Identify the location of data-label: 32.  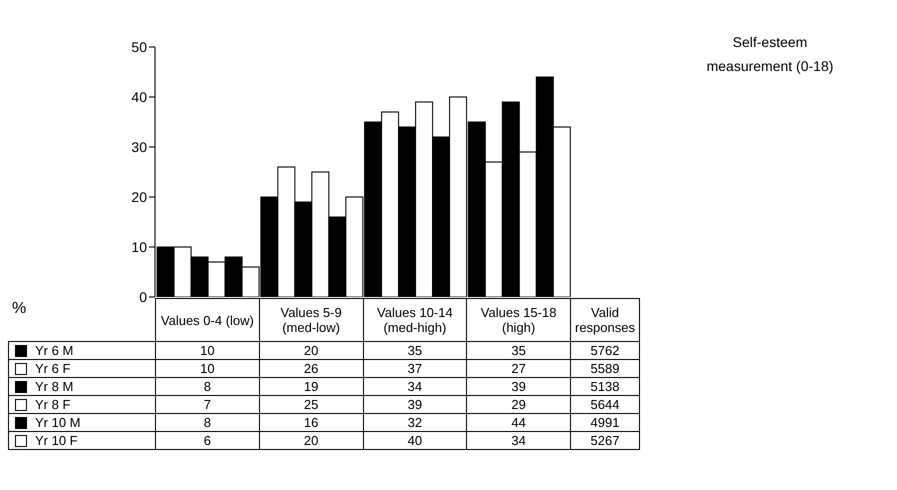
(415, 422).